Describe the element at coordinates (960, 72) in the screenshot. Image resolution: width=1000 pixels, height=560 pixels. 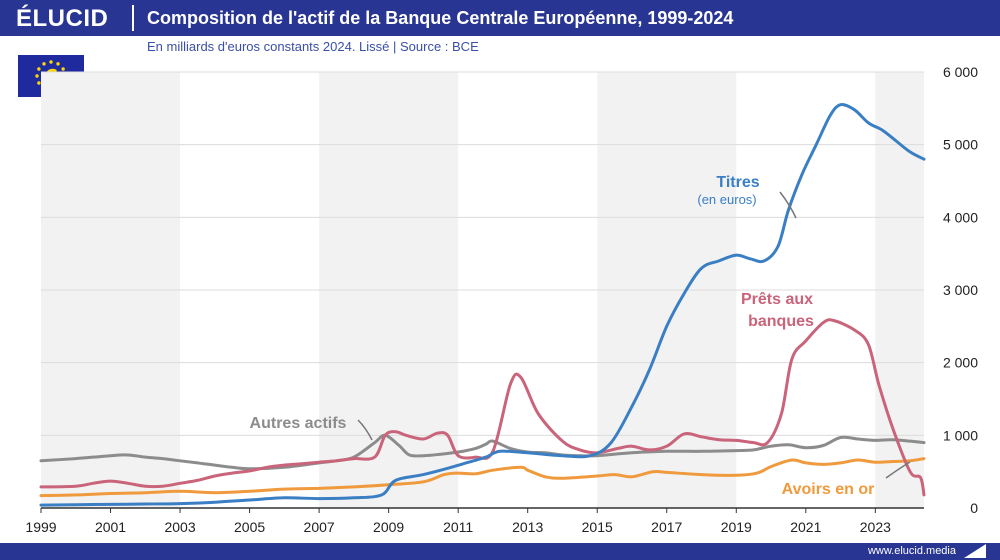
I see `y-tick-label: 6 000` at that location.